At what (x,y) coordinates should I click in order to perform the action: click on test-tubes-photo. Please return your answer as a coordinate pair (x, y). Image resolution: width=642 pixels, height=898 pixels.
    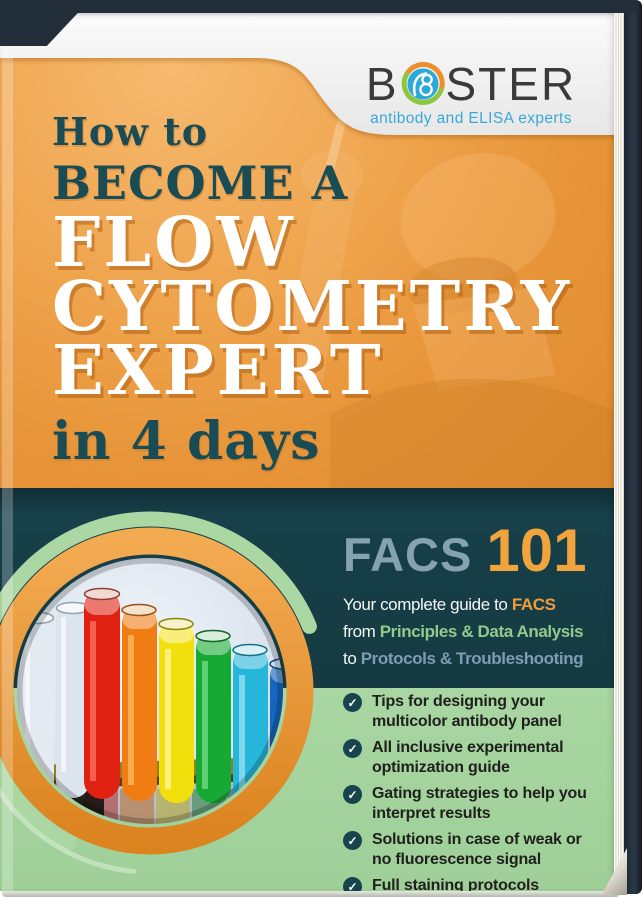
    Looking at the image, I should click on (150, 691).